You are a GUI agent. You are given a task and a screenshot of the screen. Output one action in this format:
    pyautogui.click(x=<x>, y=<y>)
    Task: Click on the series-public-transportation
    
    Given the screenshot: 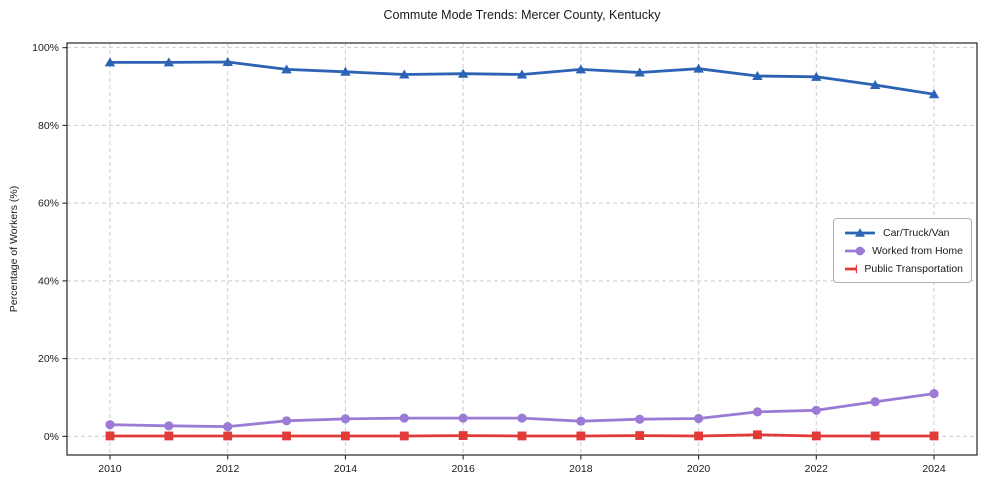 What is the action you would take?
    pyautogui.click(x=522, y=435)
    